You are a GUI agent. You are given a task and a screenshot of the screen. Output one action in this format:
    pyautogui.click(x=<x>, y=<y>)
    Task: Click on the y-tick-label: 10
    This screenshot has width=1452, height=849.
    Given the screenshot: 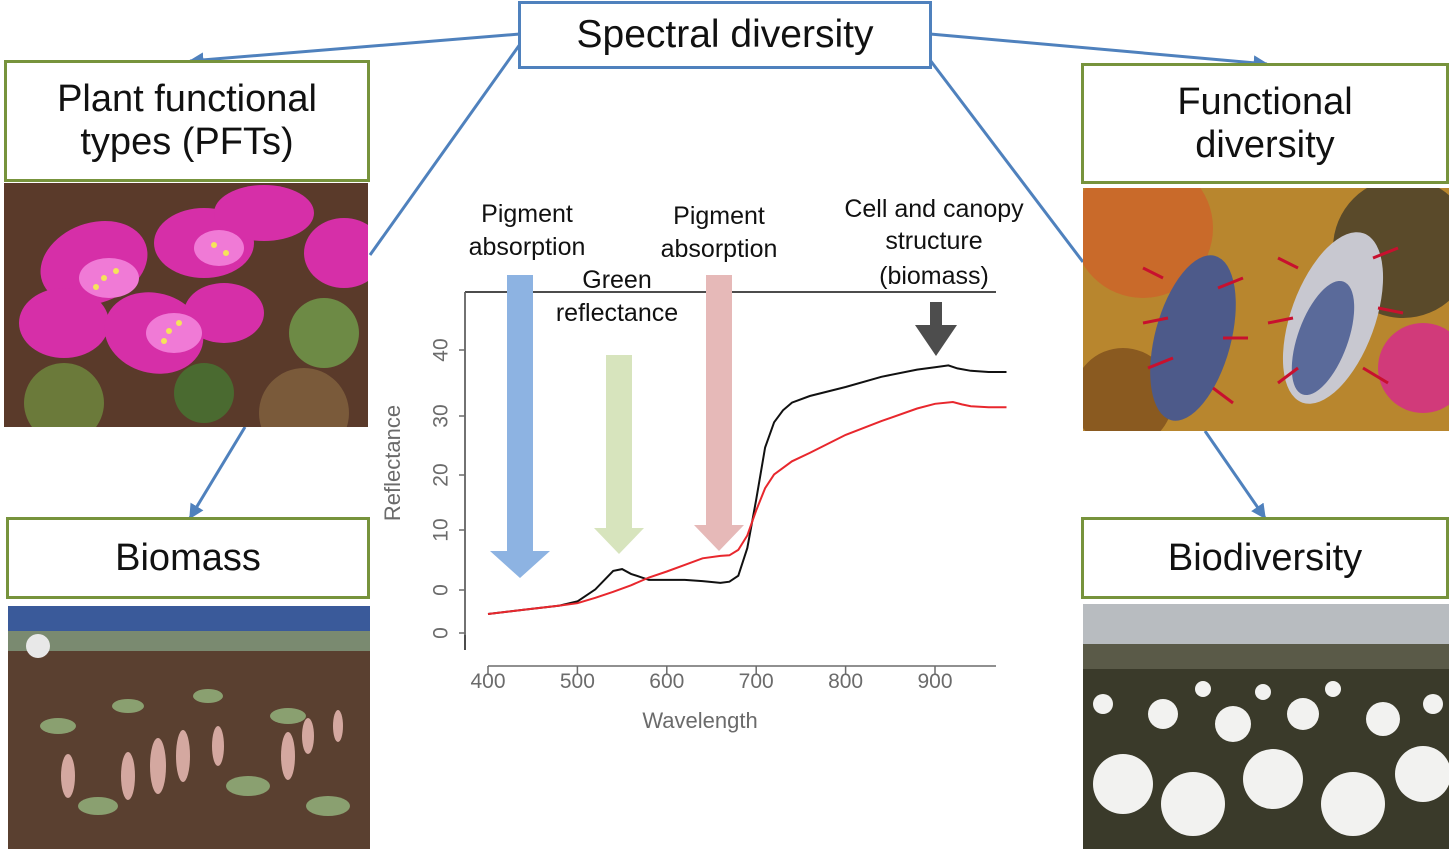 What is the action you would take?
    pyautogui.click(x=441, y=529)
    